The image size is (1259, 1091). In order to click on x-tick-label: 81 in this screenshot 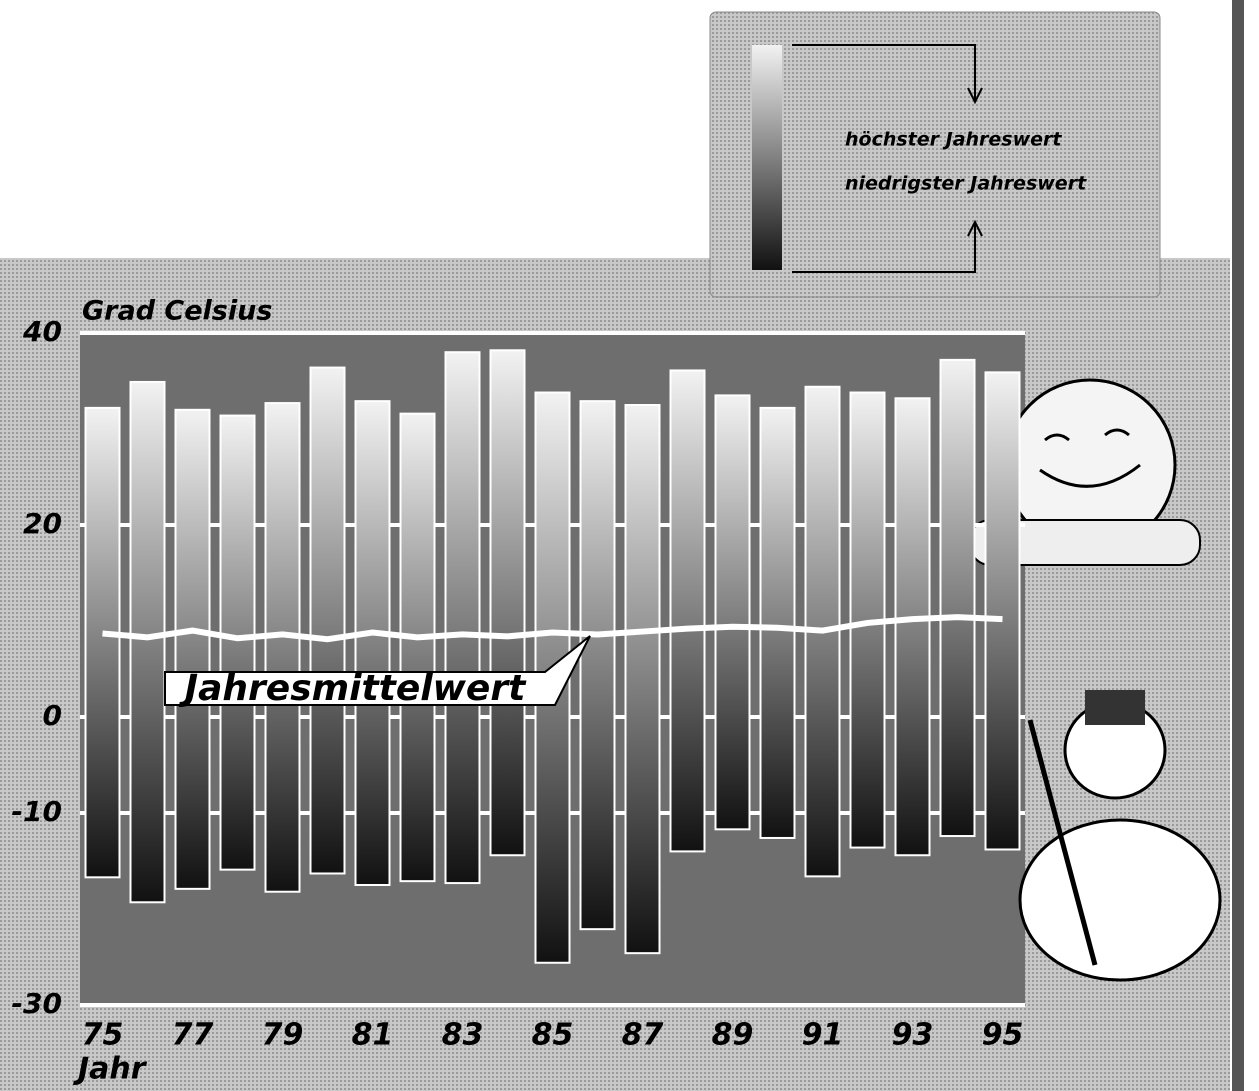, I will do `click(373, 1035)`.